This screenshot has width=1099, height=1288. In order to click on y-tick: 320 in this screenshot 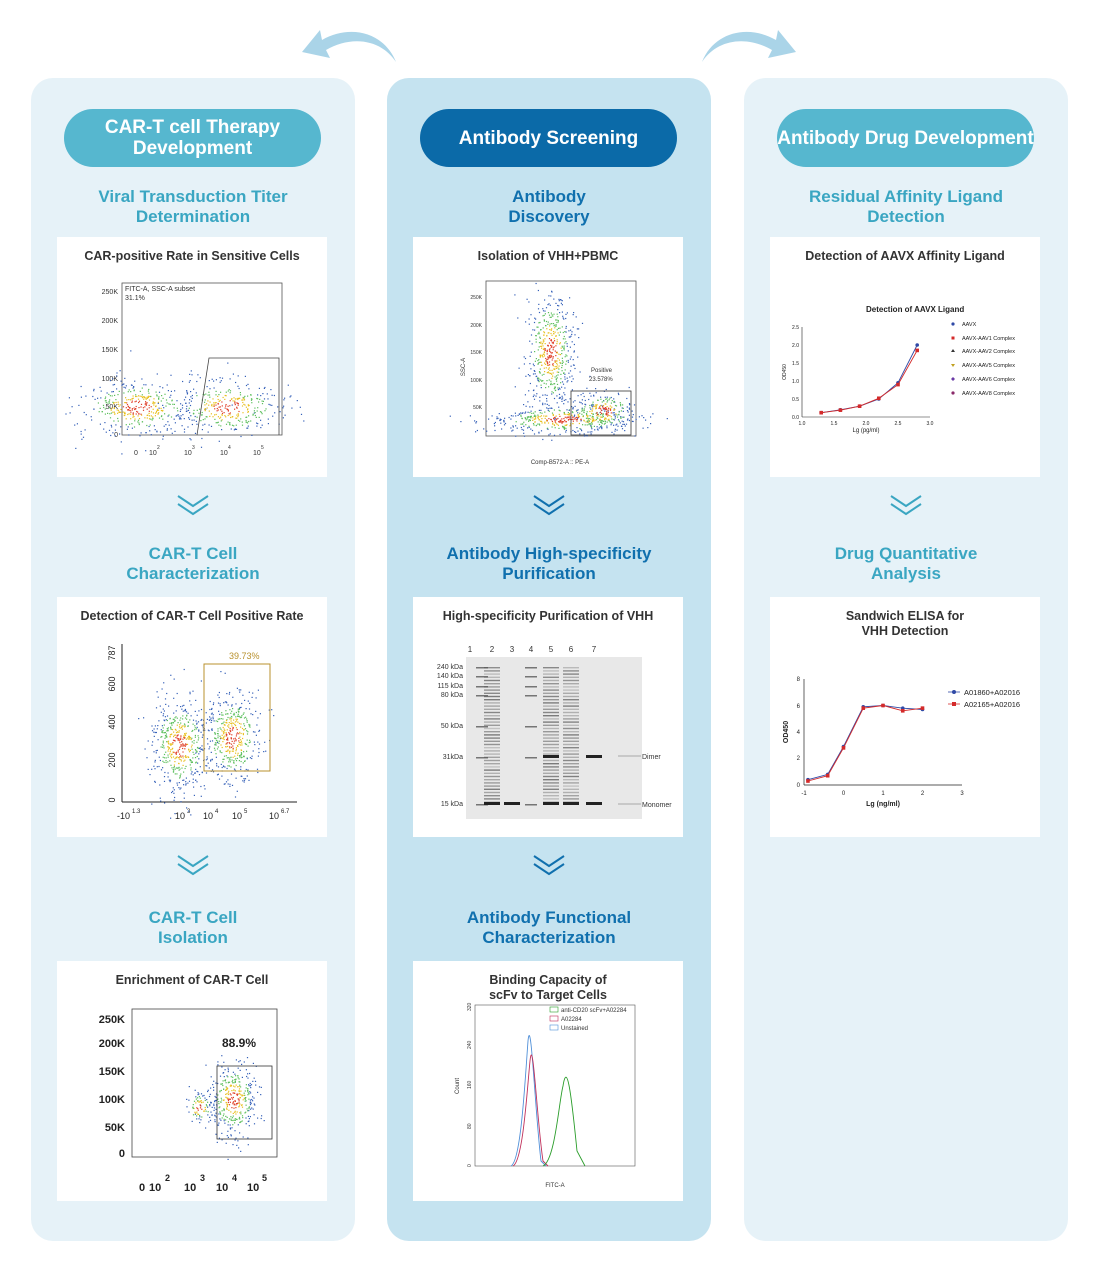, I will do `click(470, 1006)`.